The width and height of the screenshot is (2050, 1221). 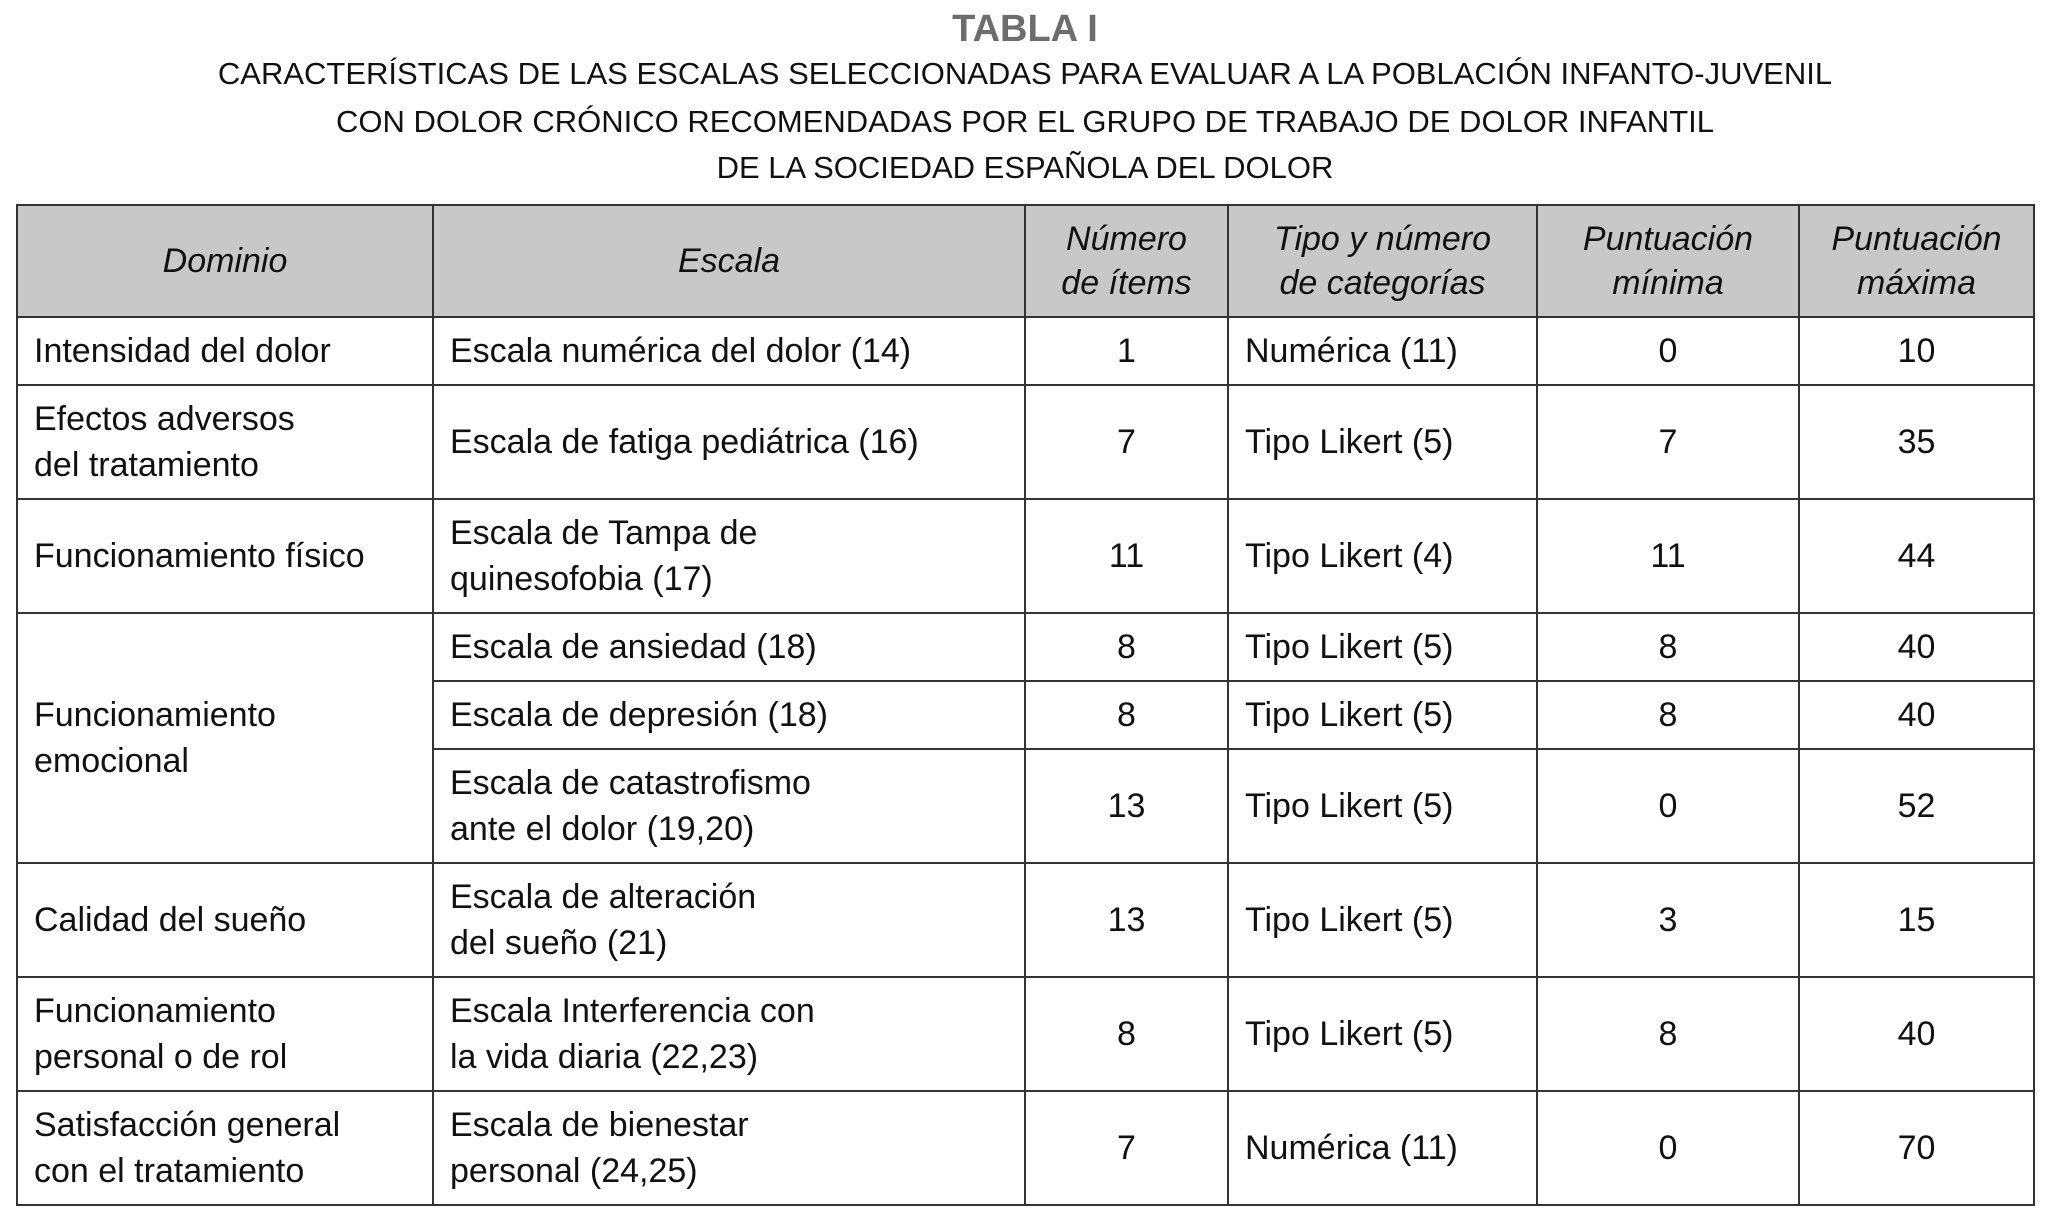 I want to click on cell-items: 11, so click(x=1126, y=556).